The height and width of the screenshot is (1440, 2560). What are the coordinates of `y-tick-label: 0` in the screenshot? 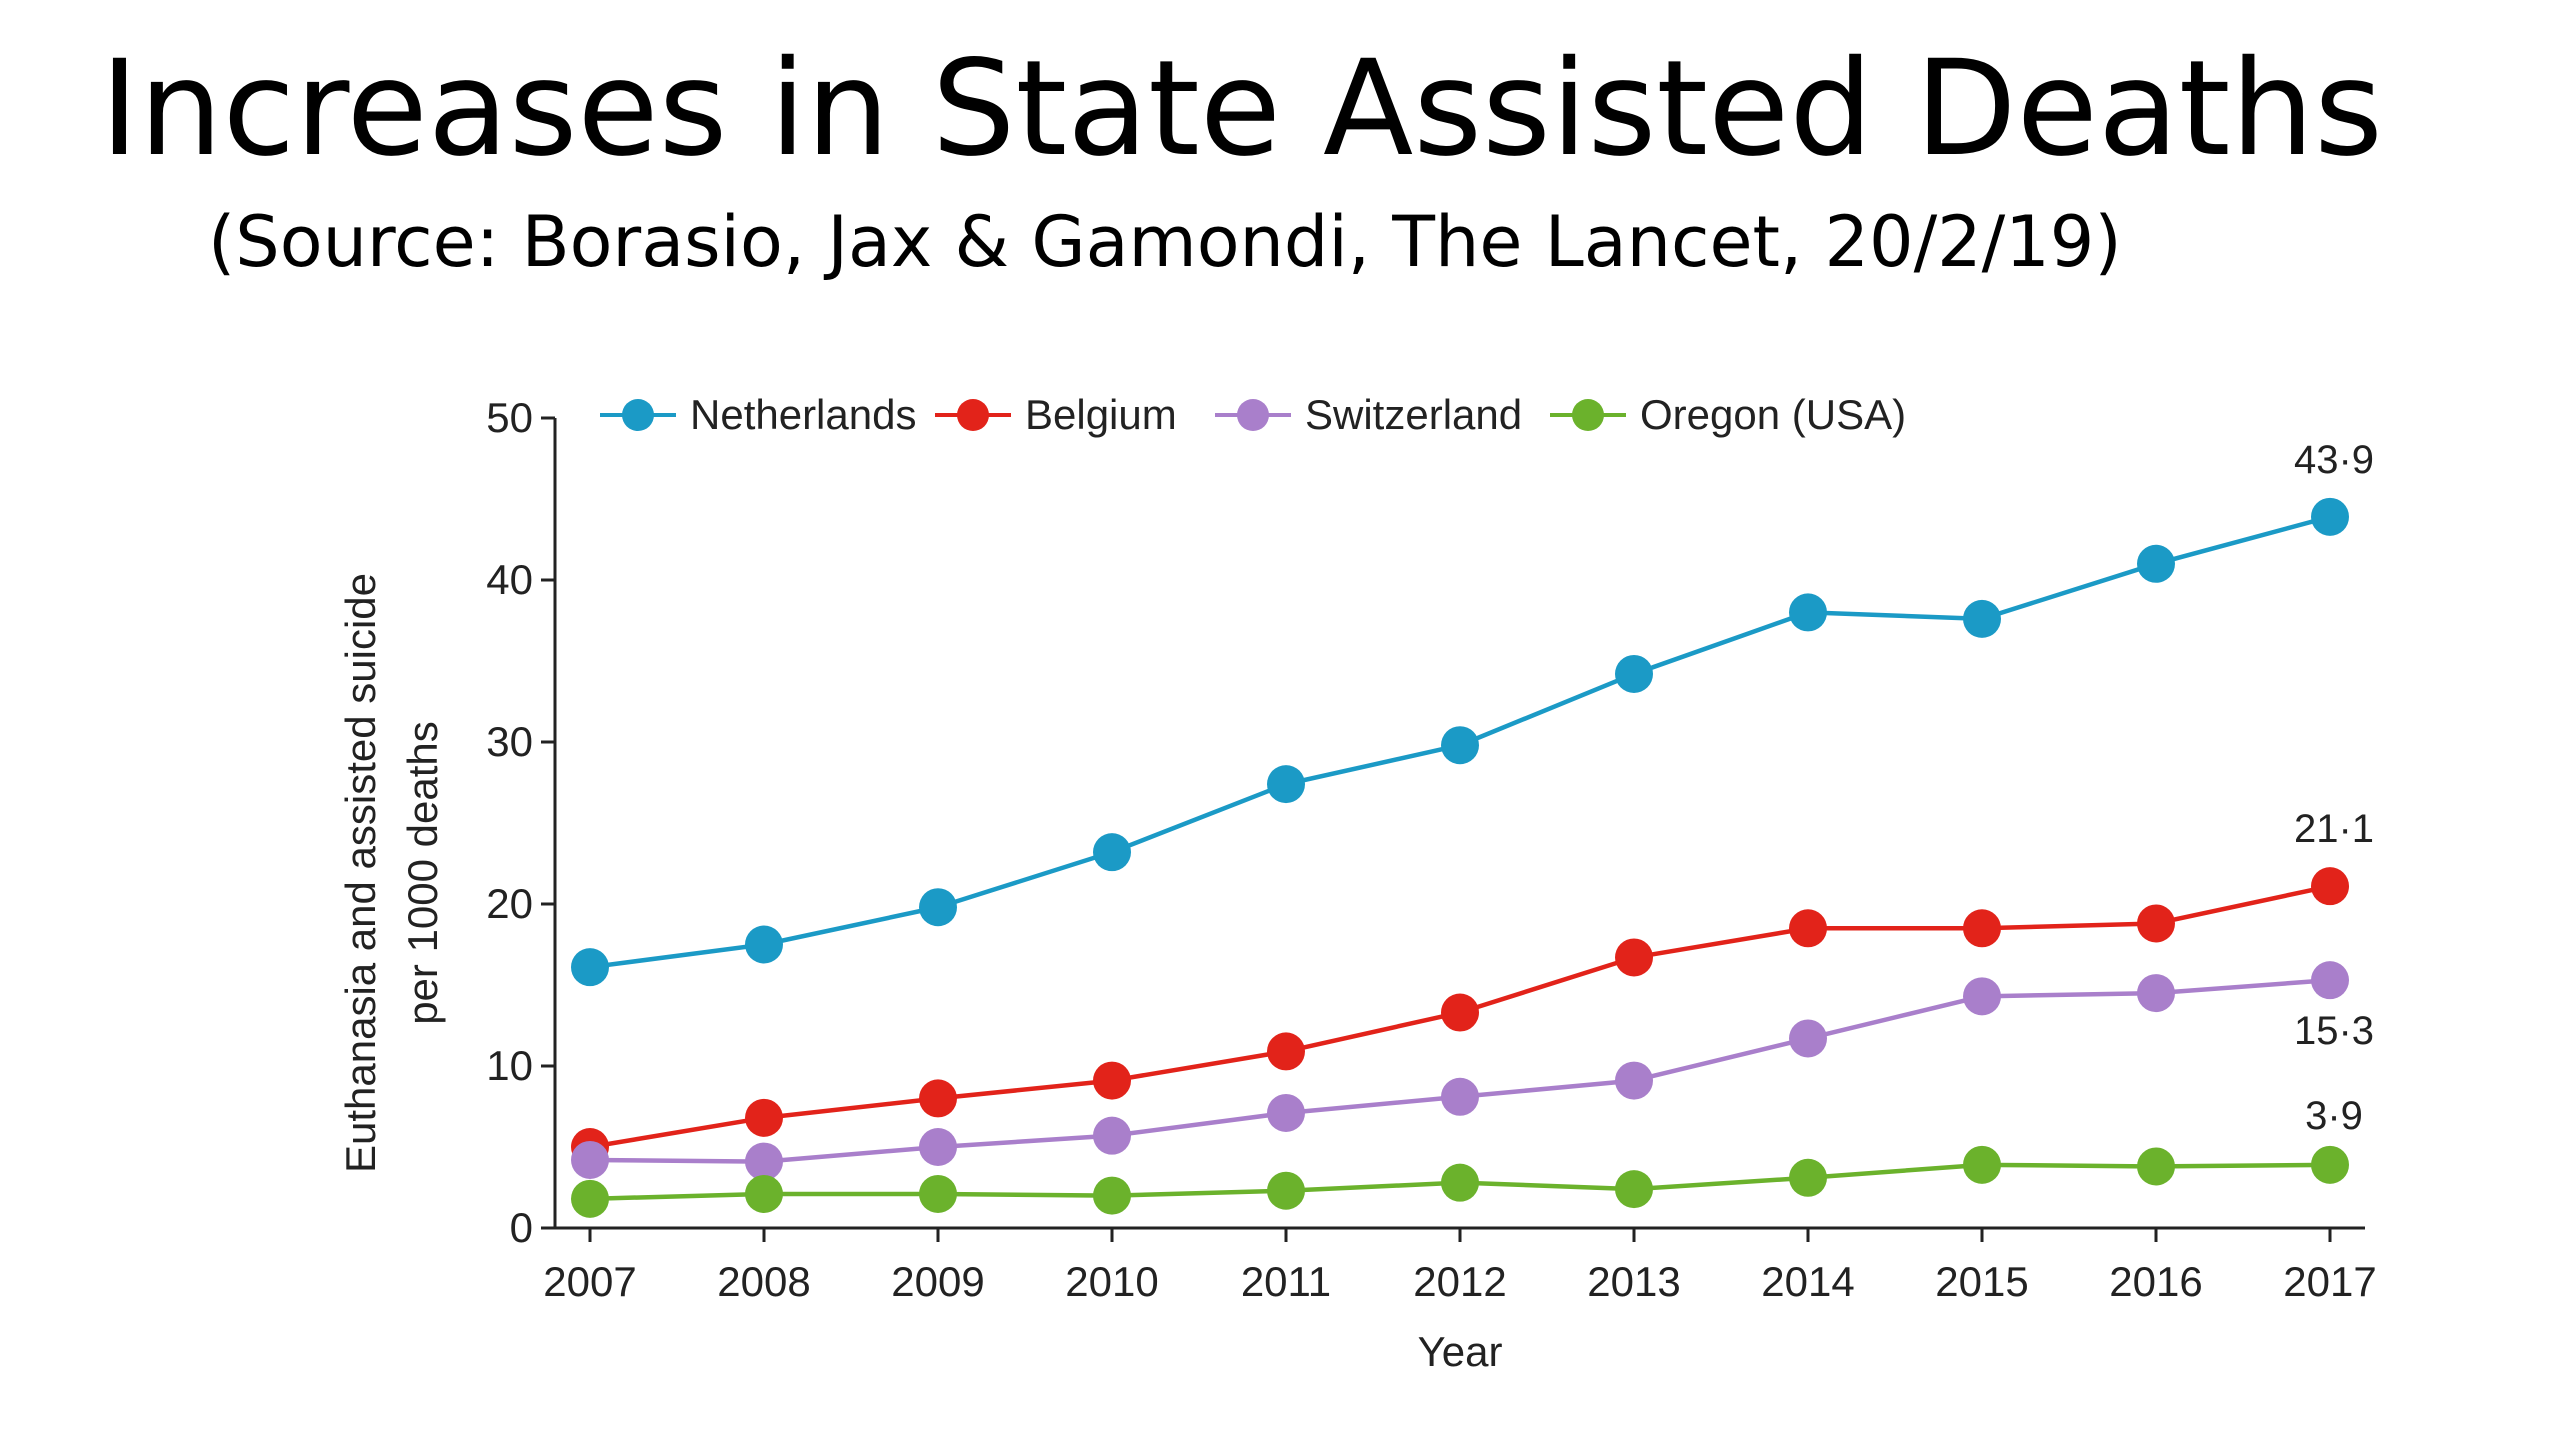 It's located at (521, 1227).